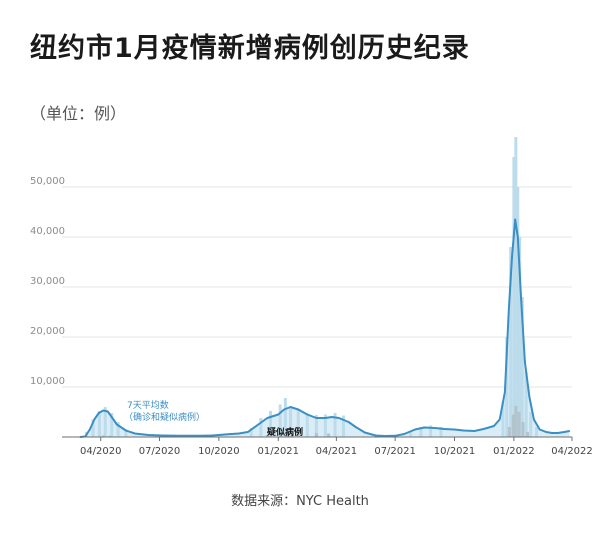 This screenshot has height=537, width=600. I want to click on x-tick-label: 04/2020, so click(101, 451).